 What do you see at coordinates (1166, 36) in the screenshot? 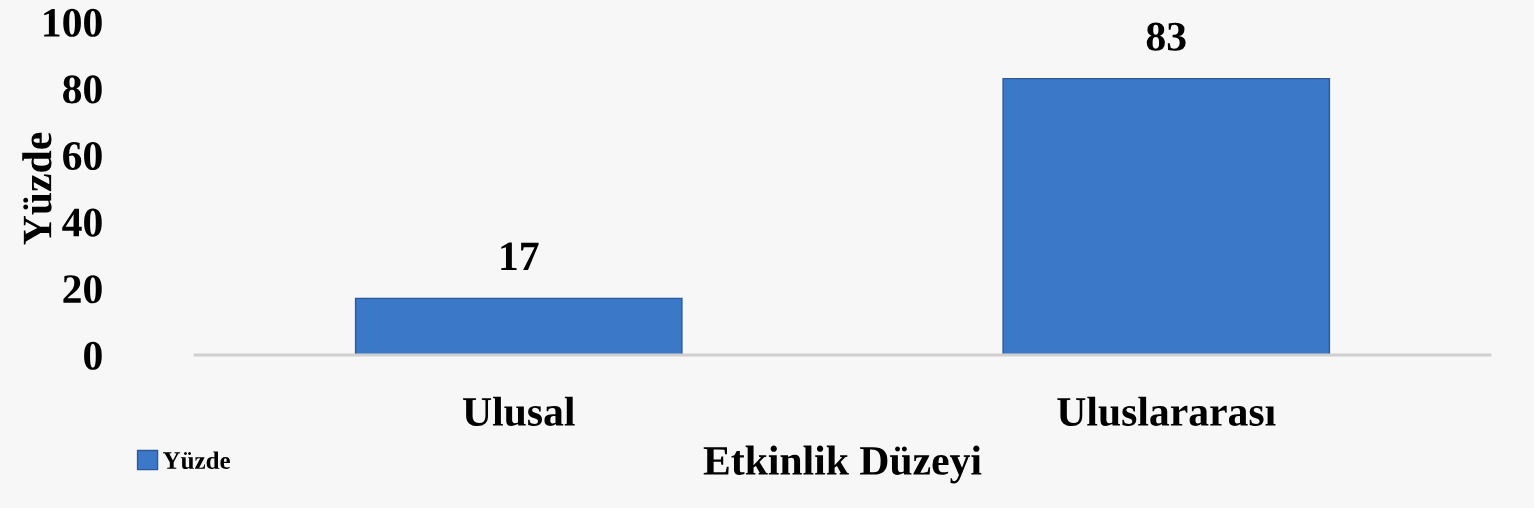
I see `data-label: 83` at bounding box center [1166, 36].